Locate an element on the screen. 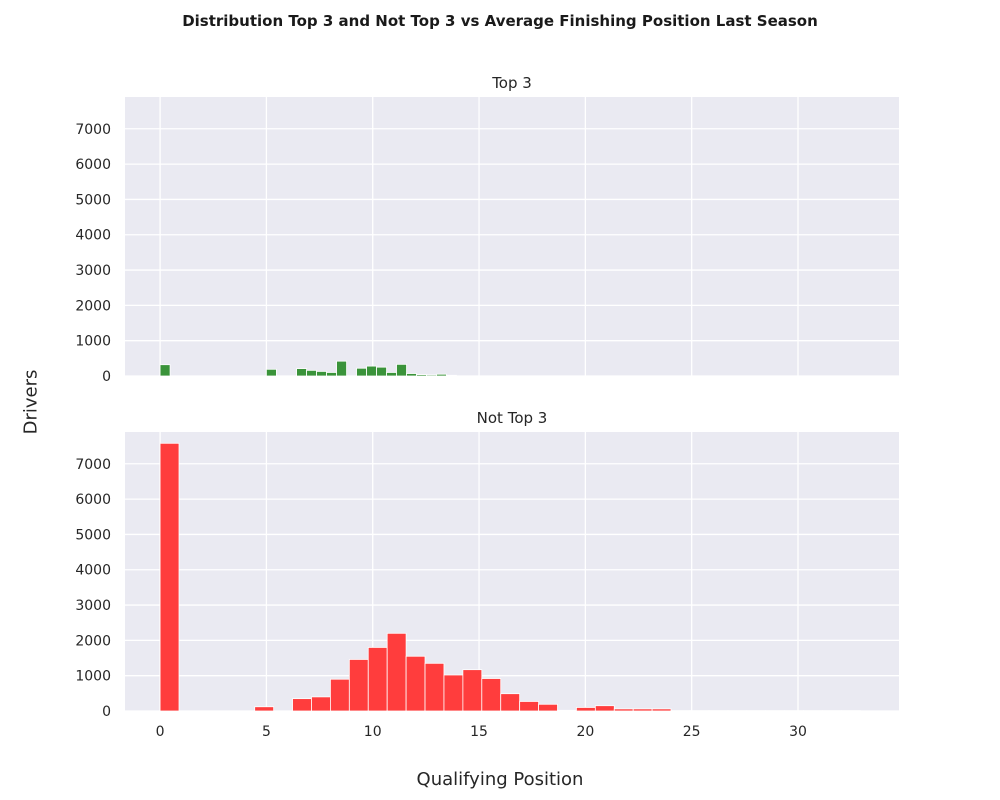  x-tick-label: 10 is located at coordinates (373, 732).